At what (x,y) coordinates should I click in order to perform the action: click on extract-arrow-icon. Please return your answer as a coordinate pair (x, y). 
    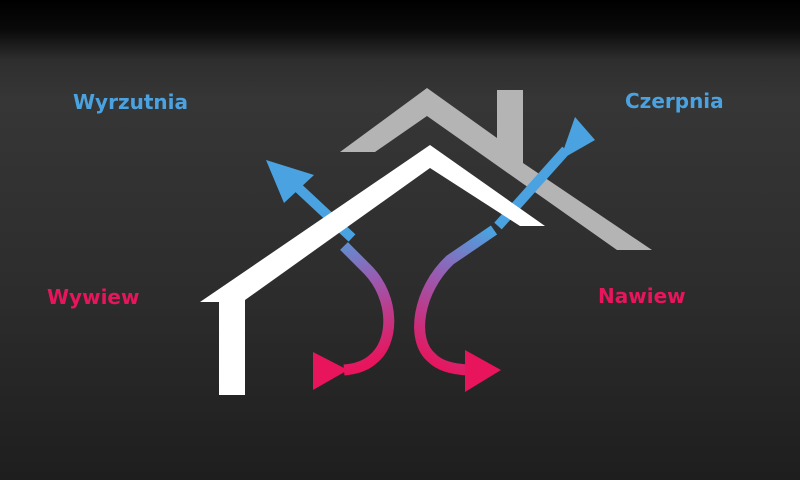
    Looking at the image, I should click on (354, 316).